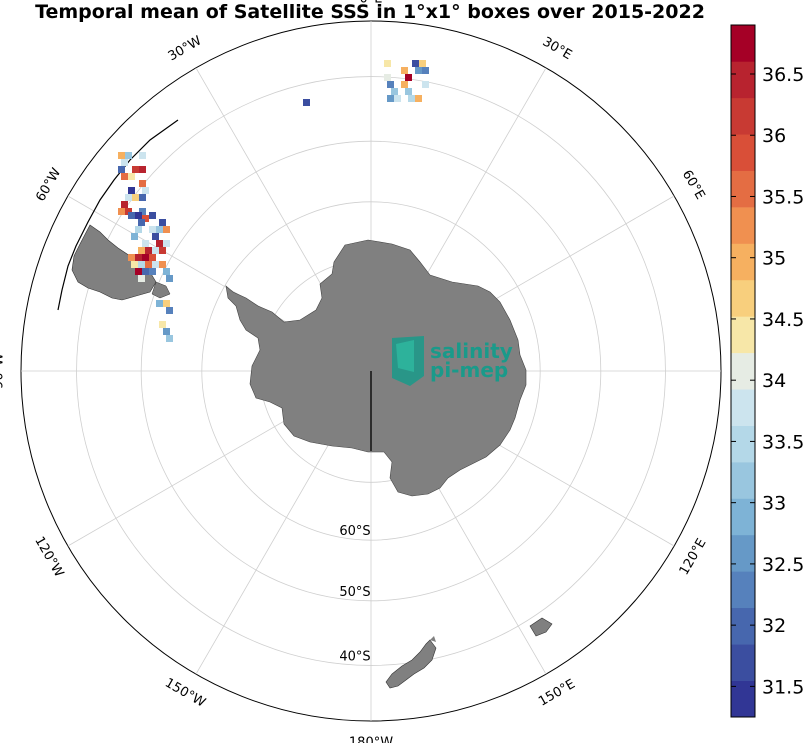 The image size is (805, 743). What do you see at coordinates (774, 626) in the screenshot?
I see `colorbar-tick-label: 32` at bounding box center [774, 626].